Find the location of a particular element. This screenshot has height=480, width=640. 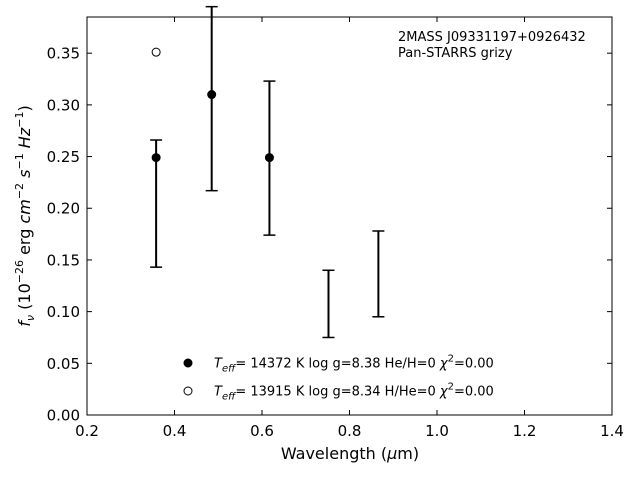

legend-entry-label: Teff= 13915 K log g=8.34 H/He=0 χ2=0.00 is located at coordinates (354, 392).